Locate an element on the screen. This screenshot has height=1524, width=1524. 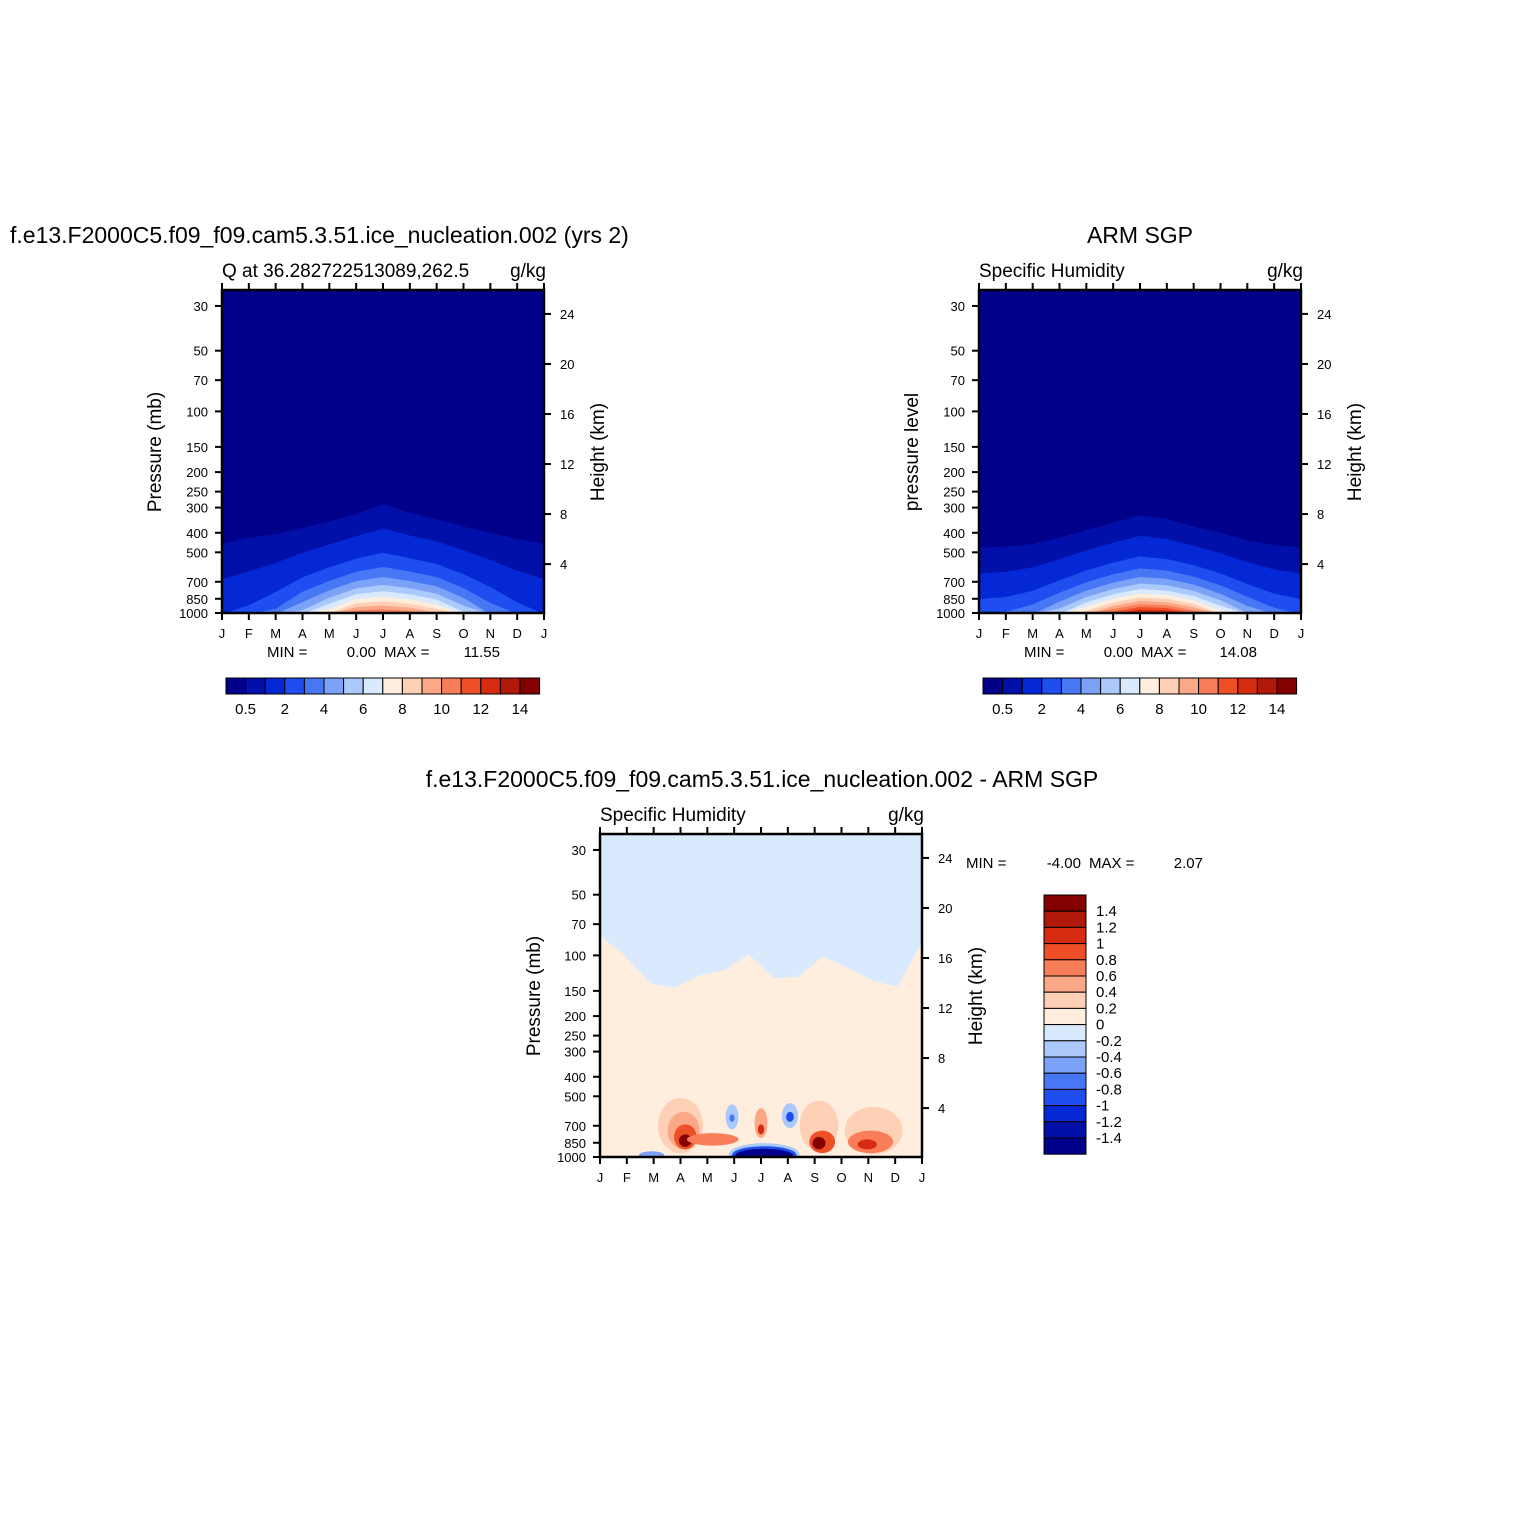
colorbar-label: 1.2 is located at coordinates (1106, 927).